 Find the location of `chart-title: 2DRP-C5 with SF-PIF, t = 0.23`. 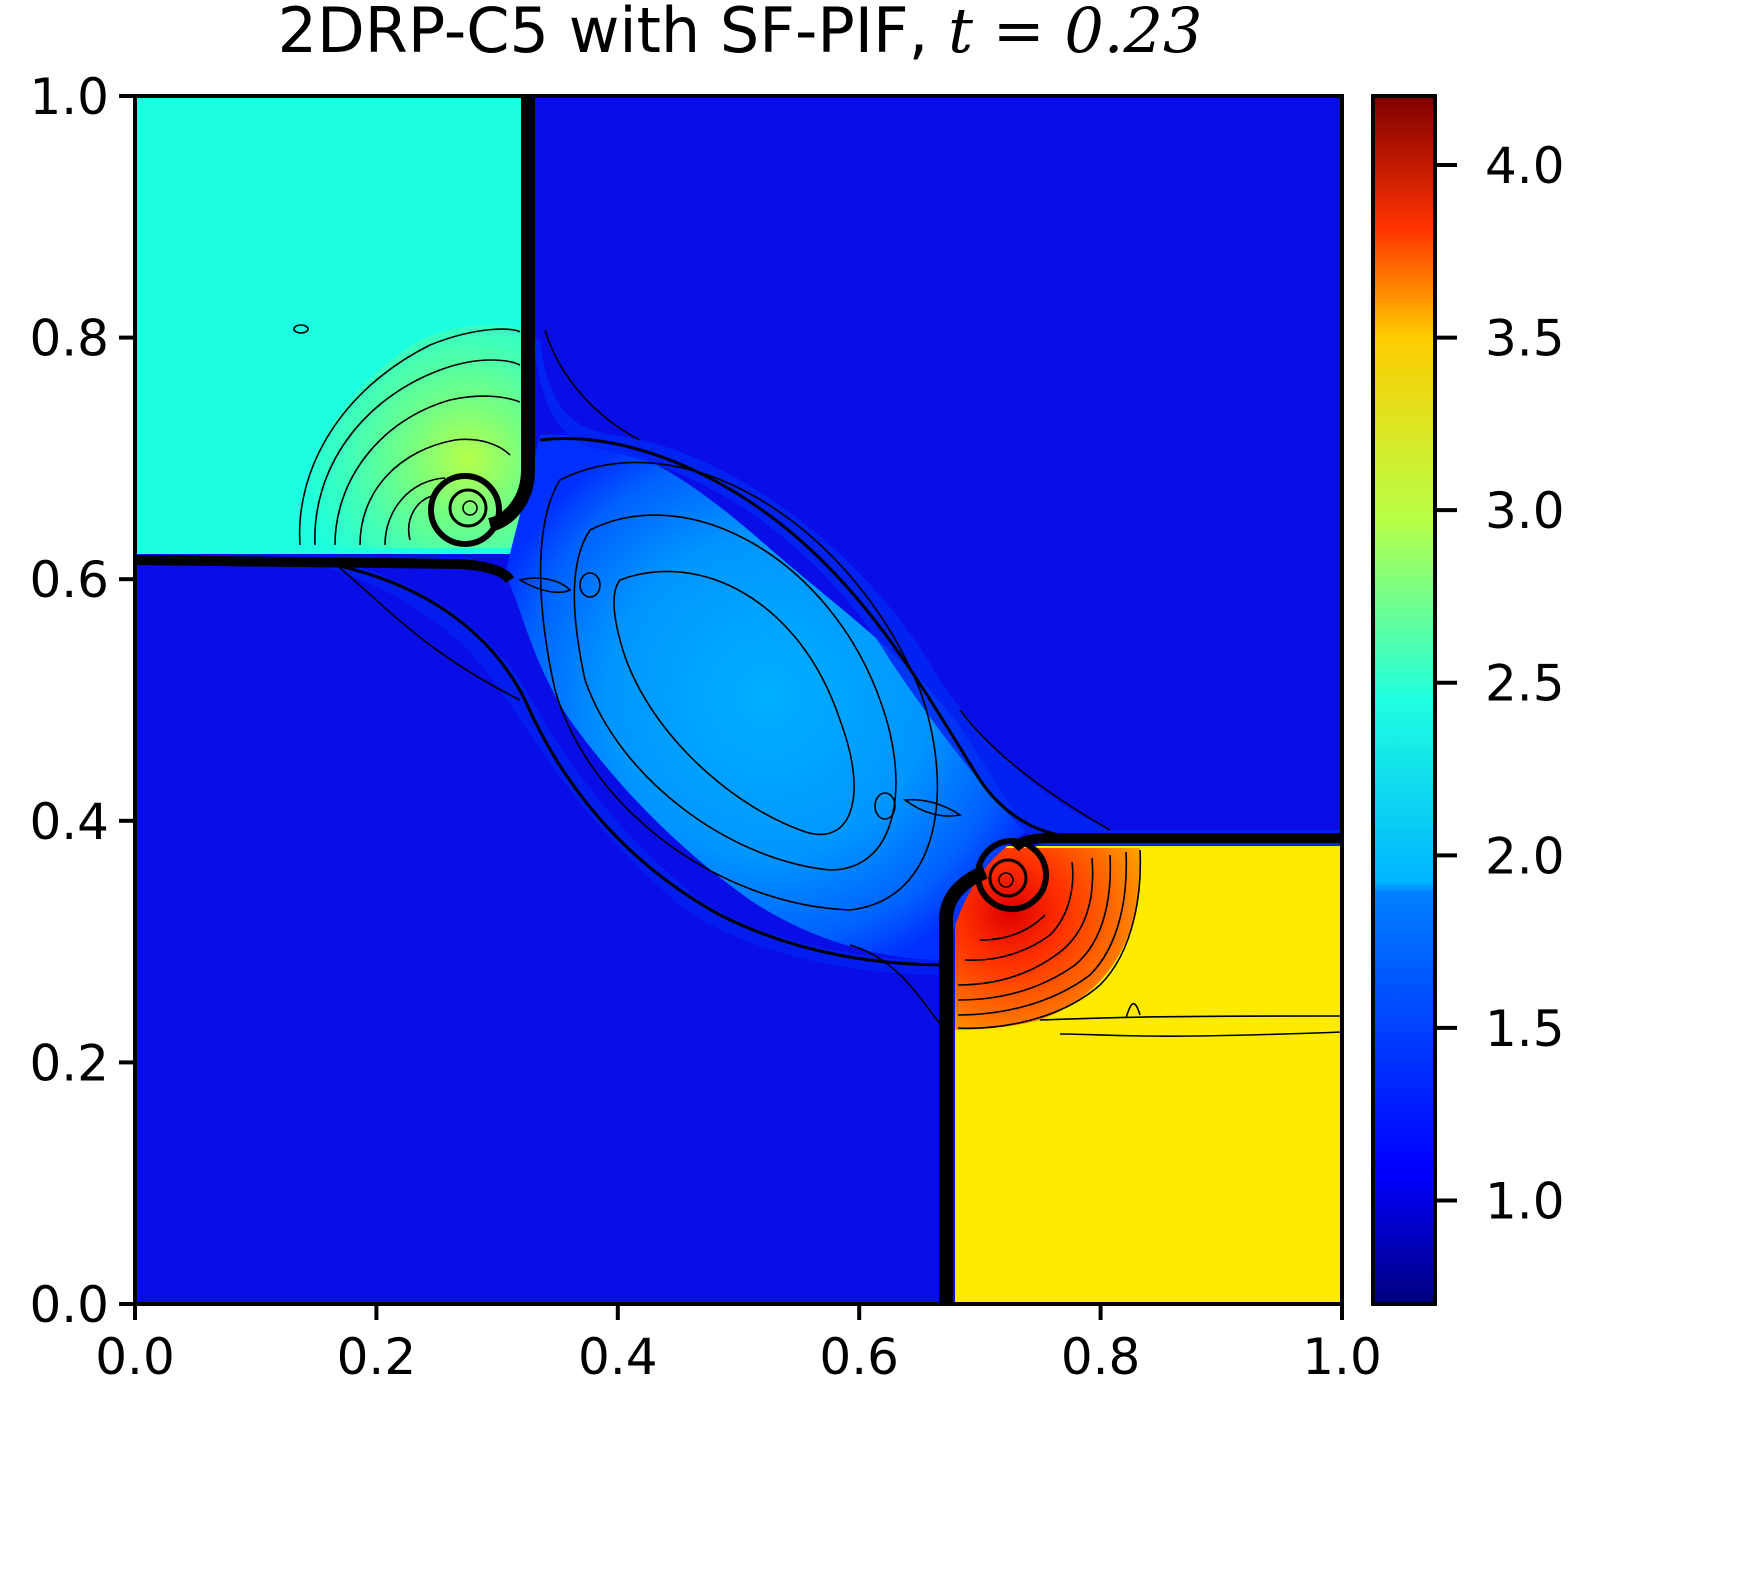

chart-title: 2DRP-C5 with SF-PIF, t = 0.23 is located at coordinates (740, 33).